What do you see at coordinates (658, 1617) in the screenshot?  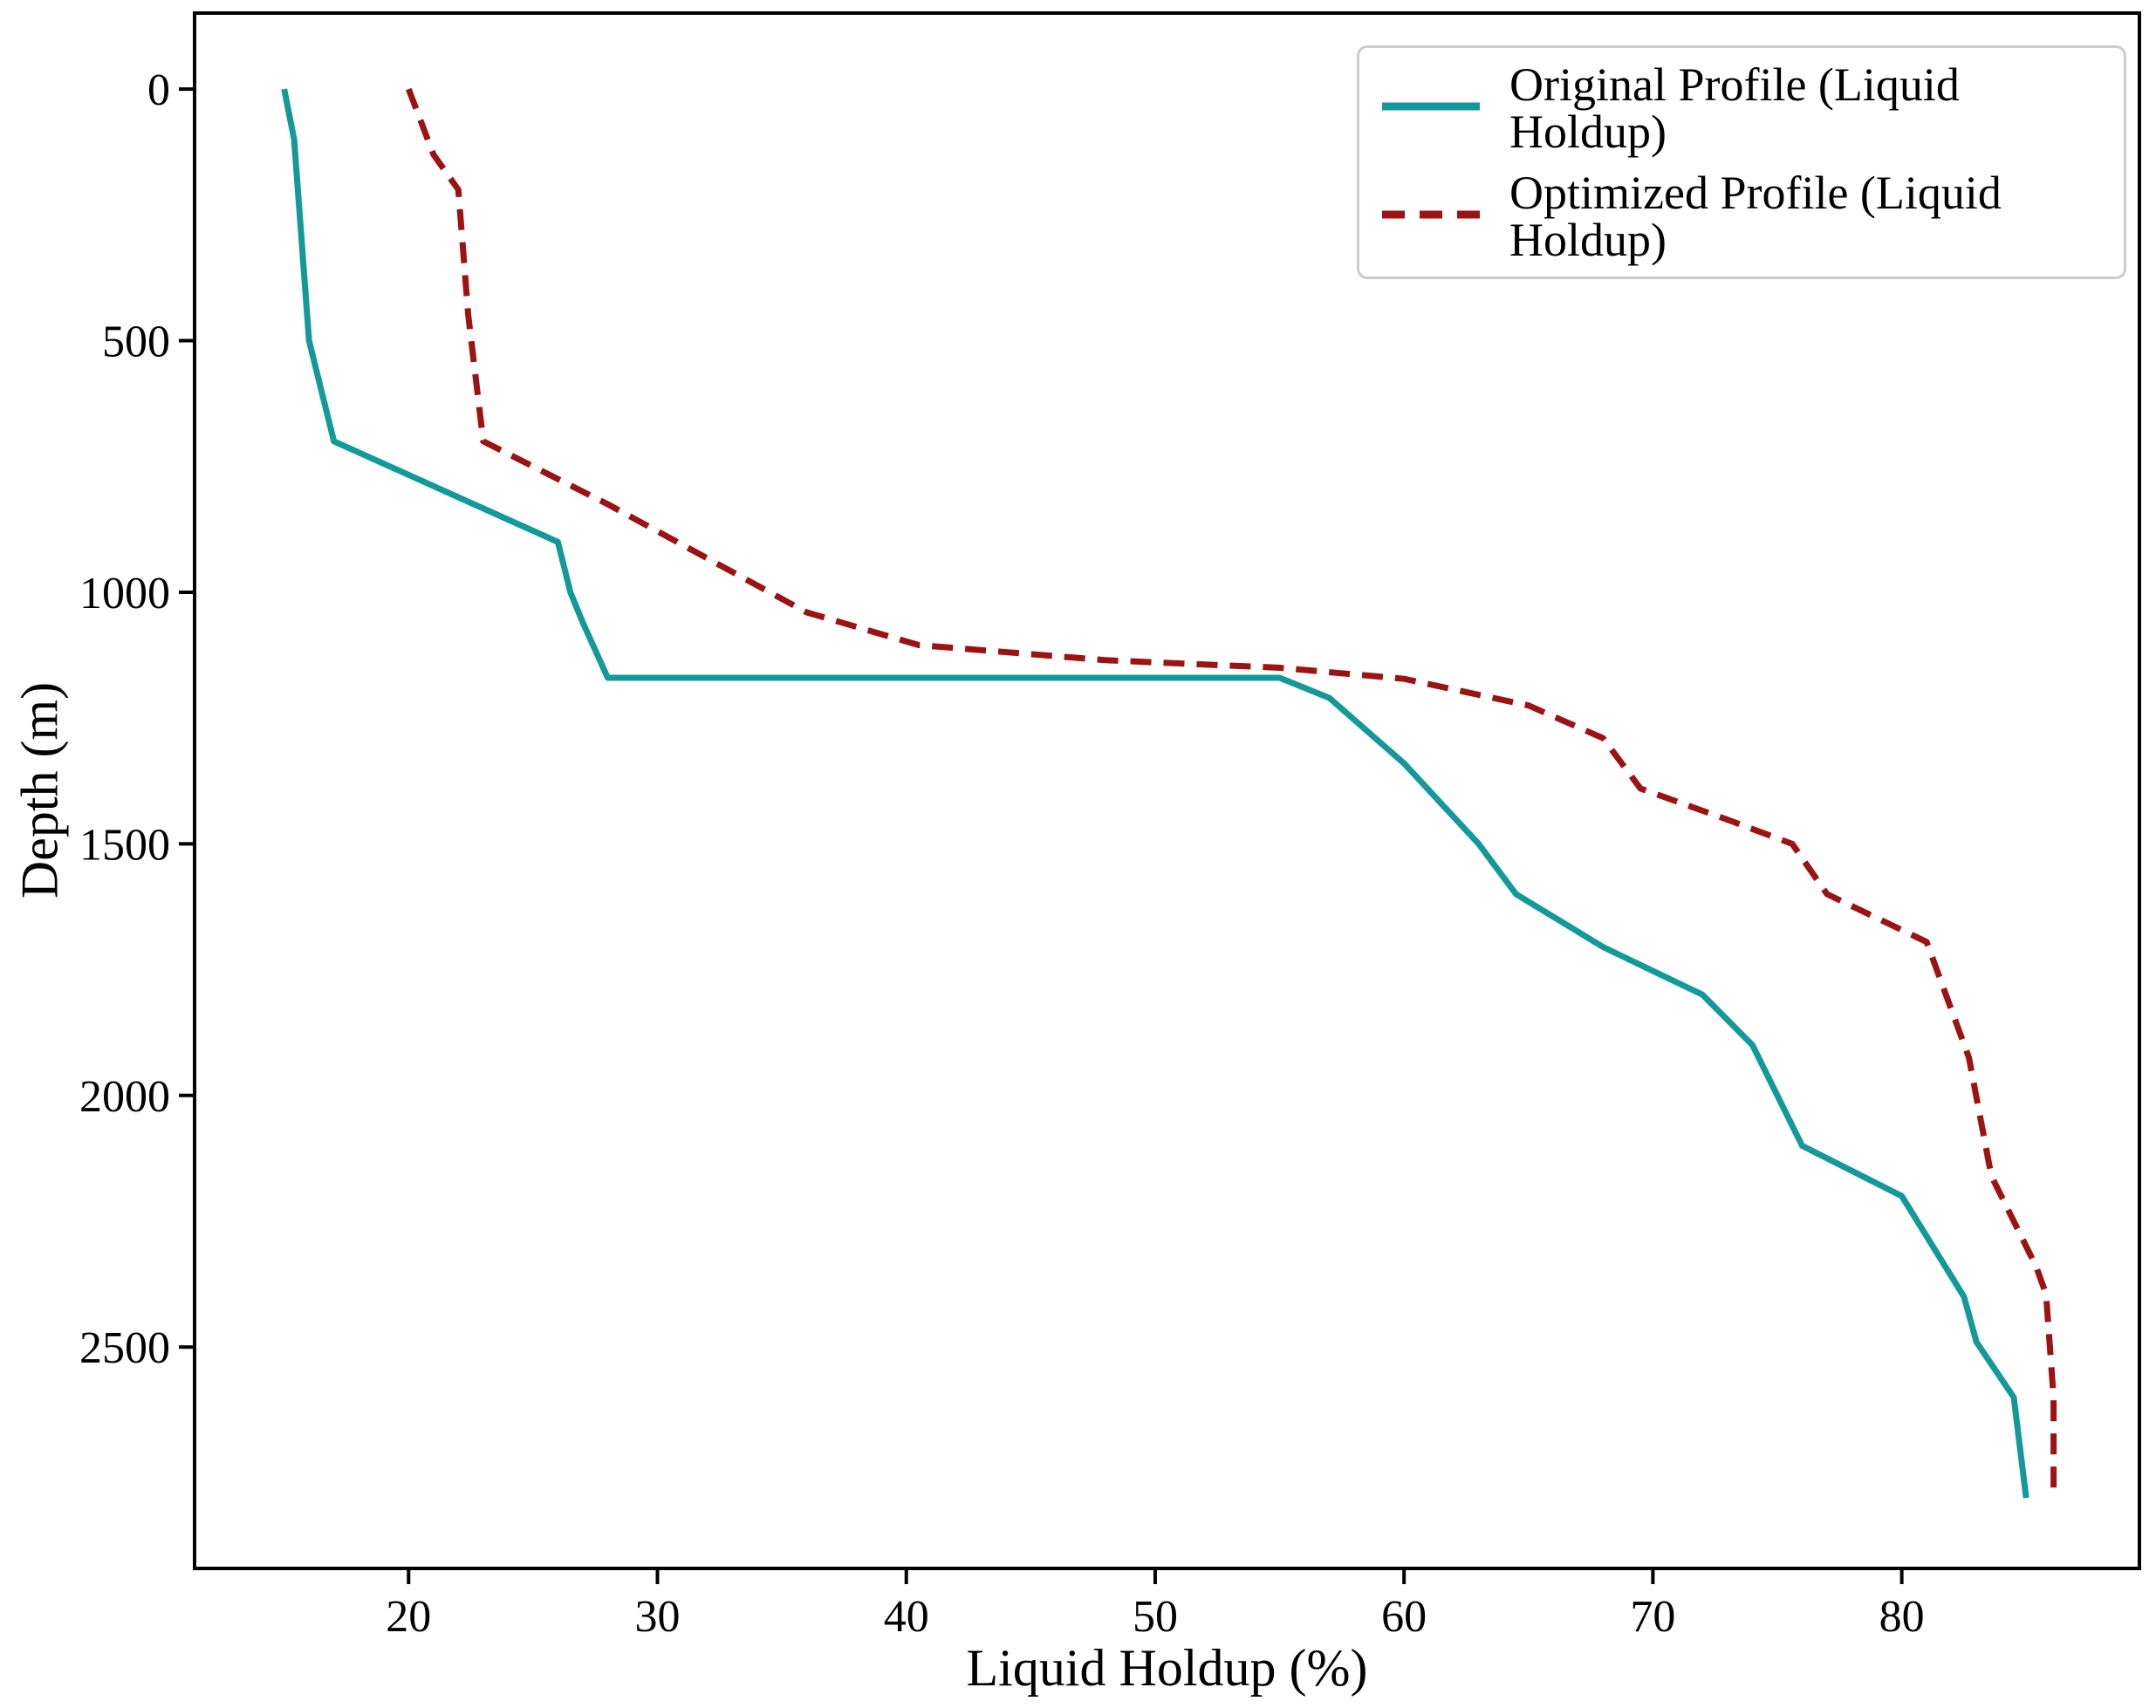 I see `x-tick-label: 30` at bounding box center [658, 1617].